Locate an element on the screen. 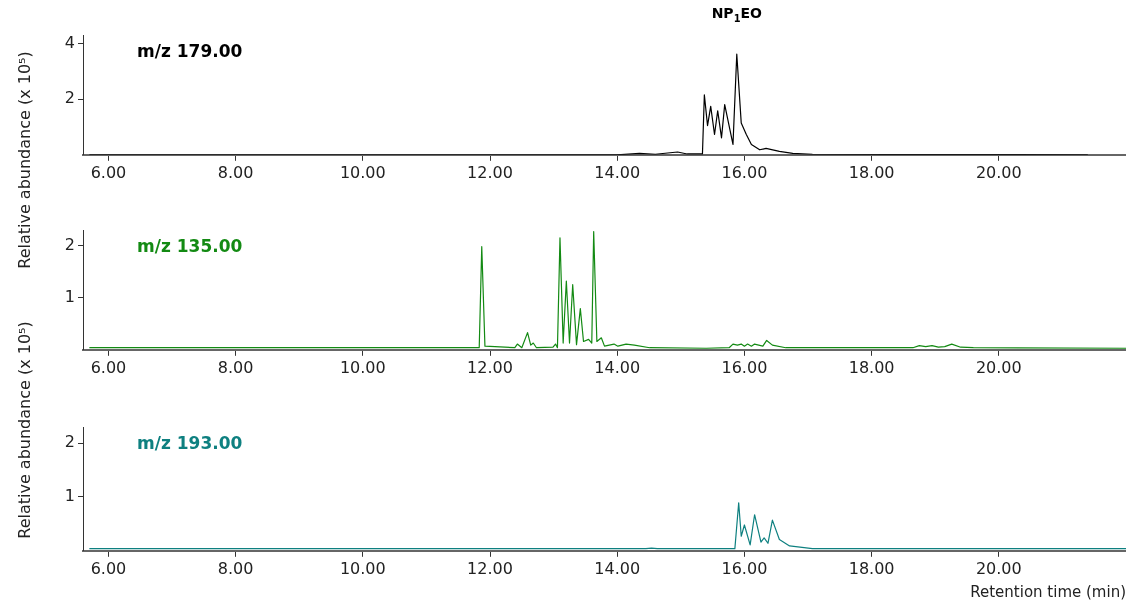 Image resolution: width=1126 pixels, height=606 pixels. y-tick-label: 4 is located at coordinates (69, 42).